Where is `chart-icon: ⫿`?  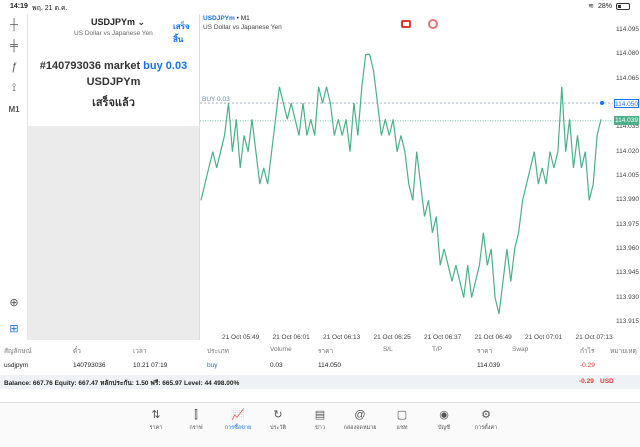
chart-icon: ⫿ is located at coordinates (196, 415).